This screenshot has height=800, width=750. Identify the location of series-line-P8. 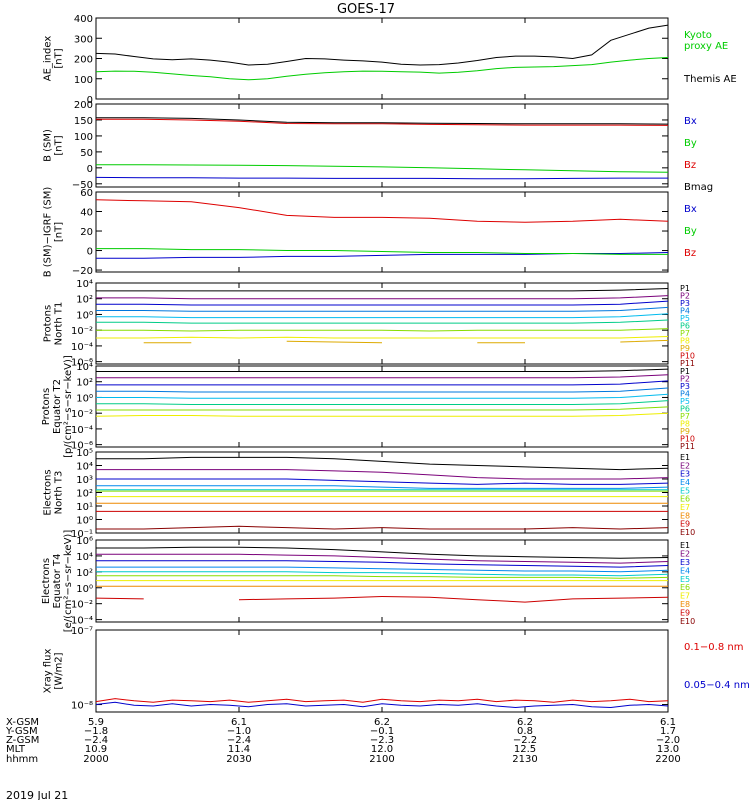
(382, 337).